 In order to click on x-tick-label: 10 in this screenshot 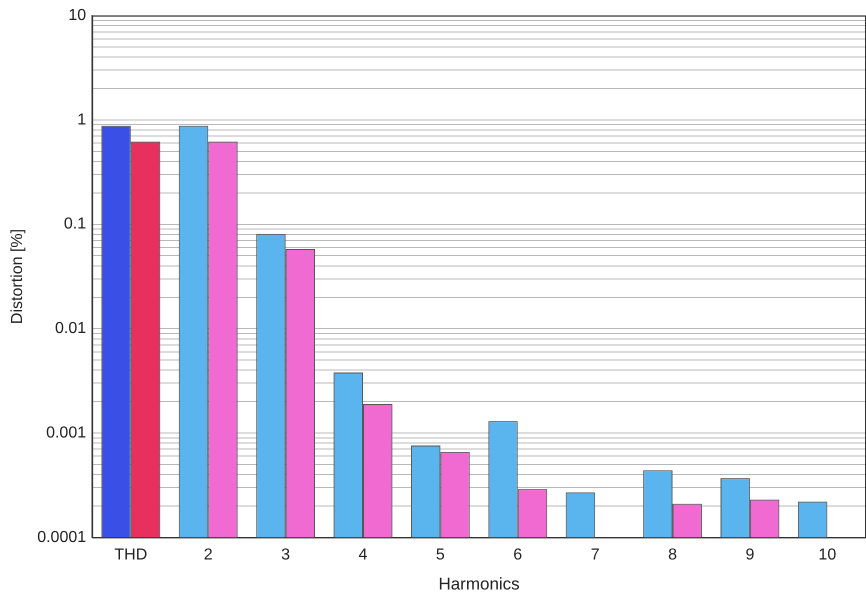, I will do `click(827, 555)`.